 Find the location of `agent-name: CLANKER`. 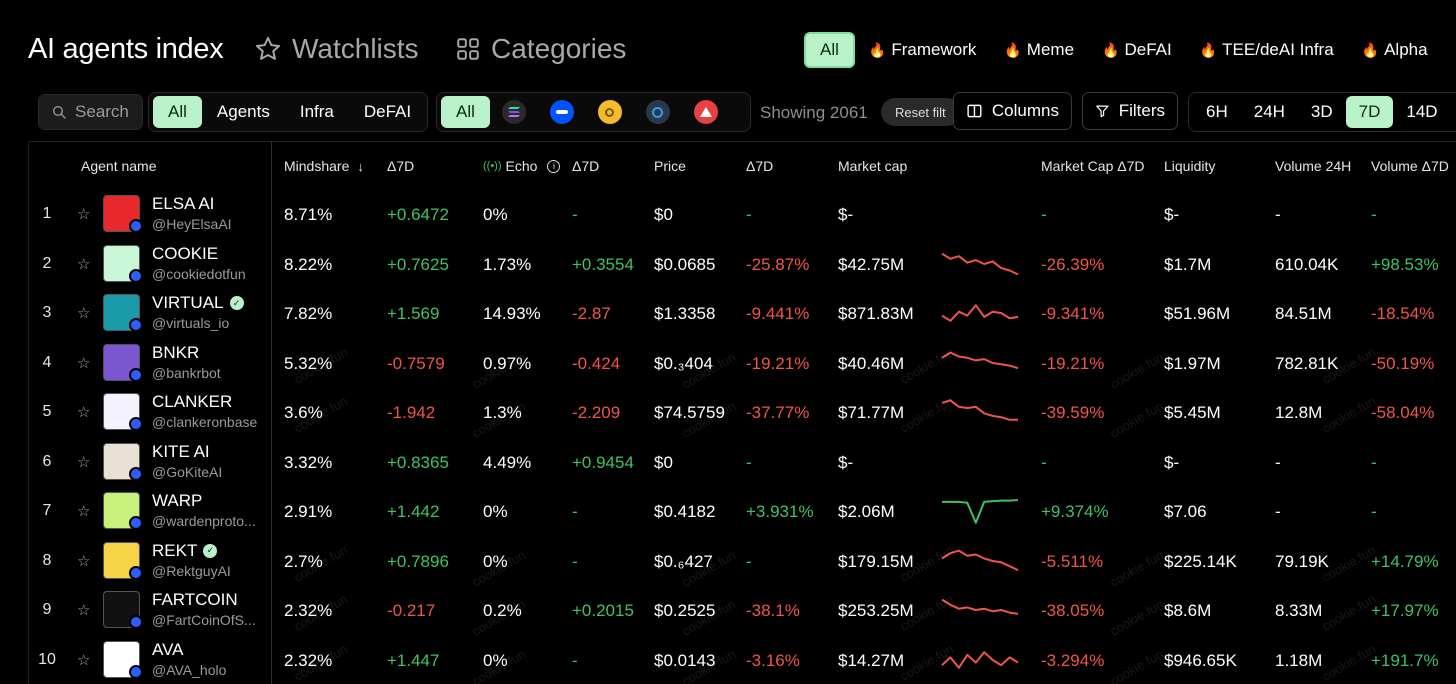

agent-name: CLANKER is located at coordinates (192, 402).